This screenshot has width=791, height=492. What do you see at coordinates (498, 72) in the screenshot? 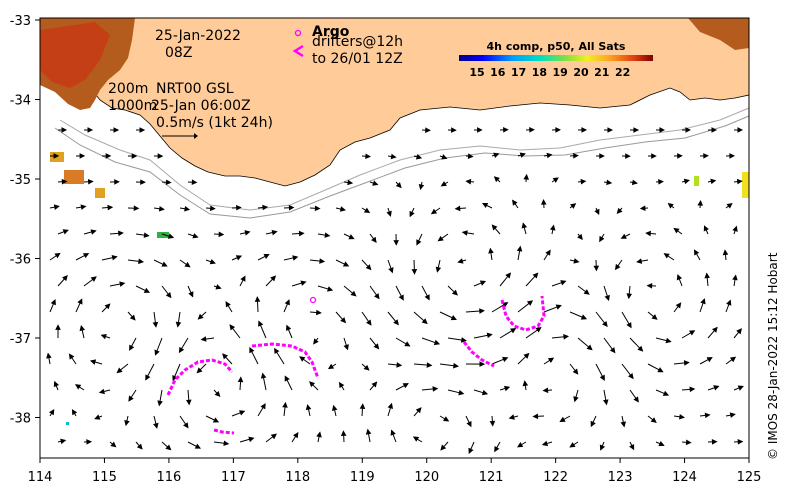
I see `colorbar-tick-label: 16` at bounding box center [498, 72].